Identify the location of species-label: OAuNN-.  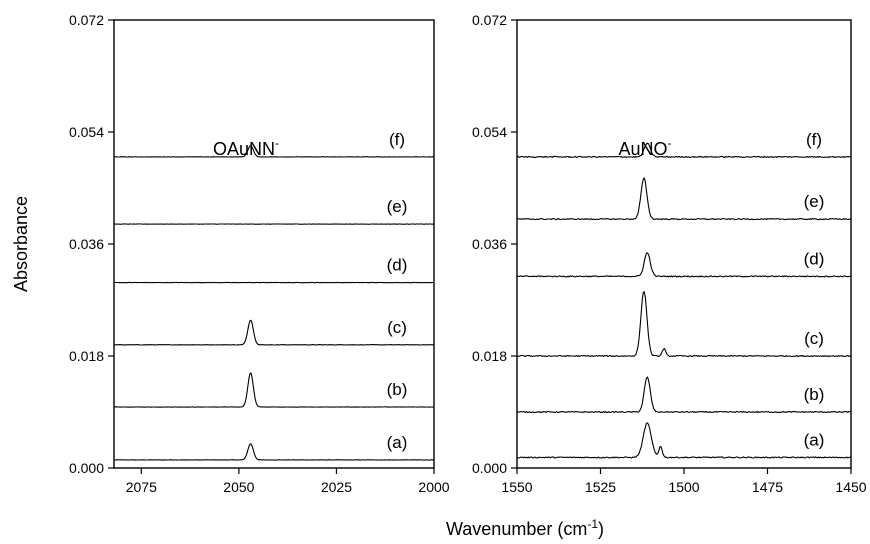
(246, 147).